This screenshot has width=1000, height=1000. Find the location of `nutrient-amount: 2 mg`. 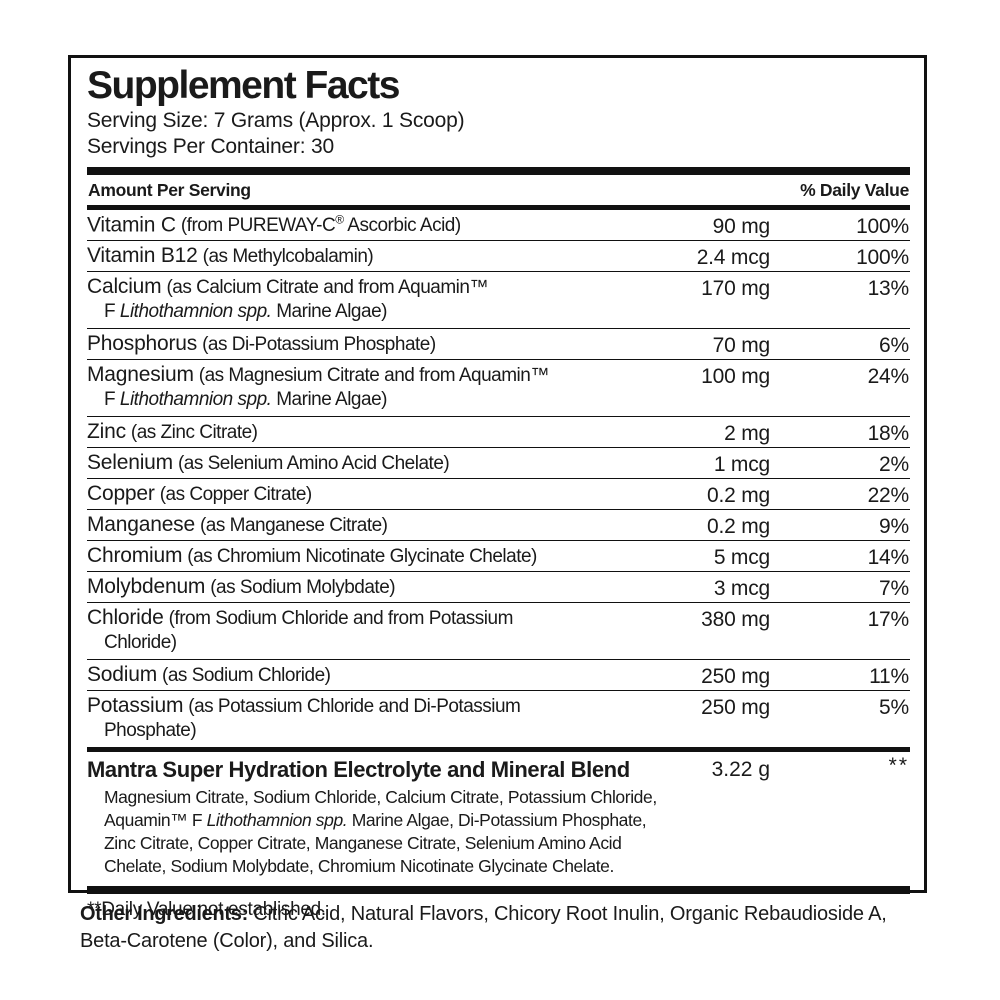

nutrient-amount: 2 mg is located at coordinates (747, 434).